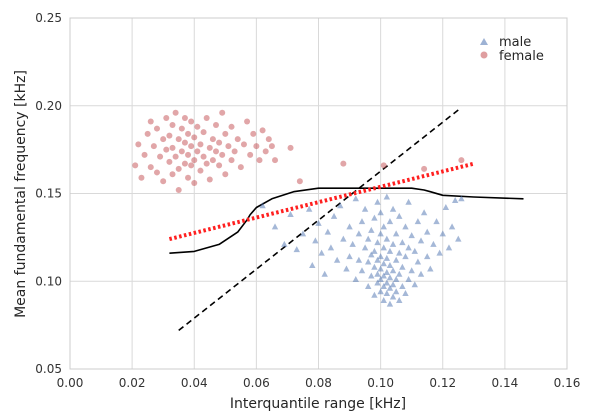  What do you see at coordinates (505, 383) in the screenshot?
I see `x-tick-label: 0.14` at bounding box center [505, 383].